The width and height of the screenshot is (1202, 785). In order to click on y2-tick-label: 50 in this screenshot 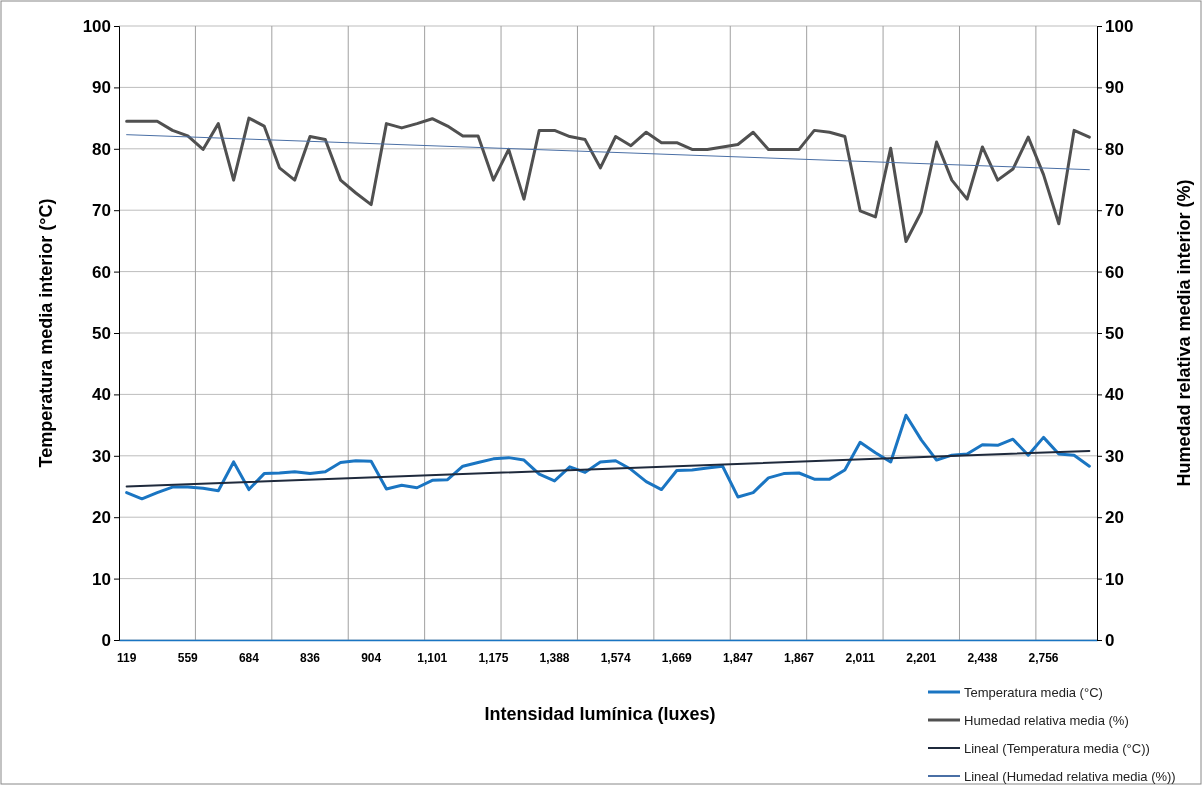, I will do `click(1114, 333)`.